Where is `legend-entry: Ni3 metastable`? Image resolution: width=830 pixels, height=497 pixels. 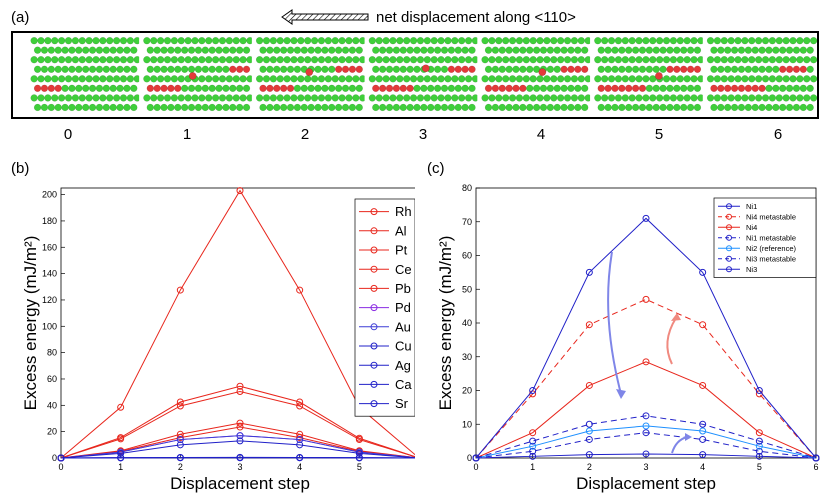
legend-entry: Ni3 metastable is located at coordinates (771, 258).